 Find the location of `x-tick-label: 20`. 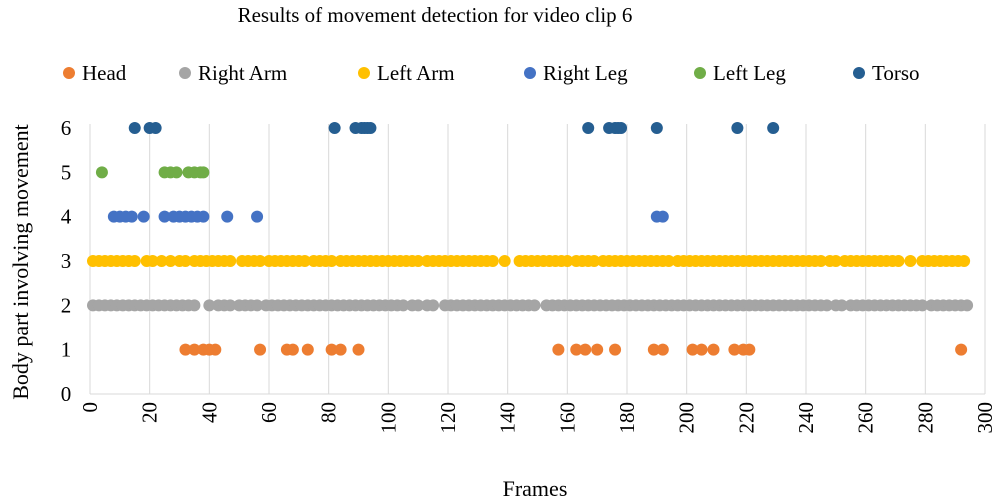

x-tick-label: 20 is located at coordinates (150, 412).